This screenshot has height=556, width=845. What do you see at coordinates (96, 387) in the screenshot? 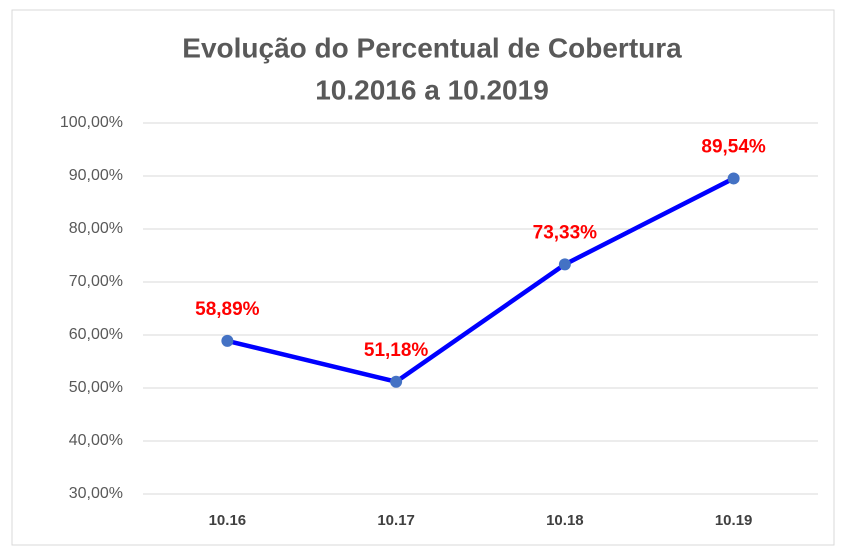
I see `y-tick-label: 50,00%` at bounding box center [96, 387].